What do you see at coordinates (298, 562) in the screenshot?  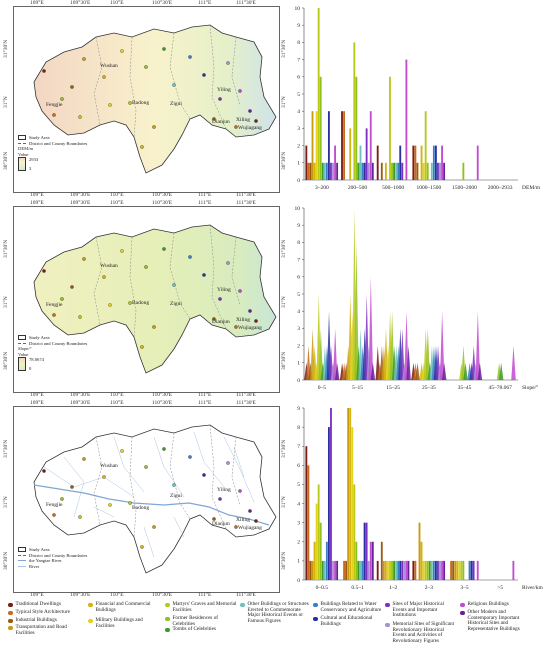 I see `y-tick-label: 1` at bounding box center [298, 562].